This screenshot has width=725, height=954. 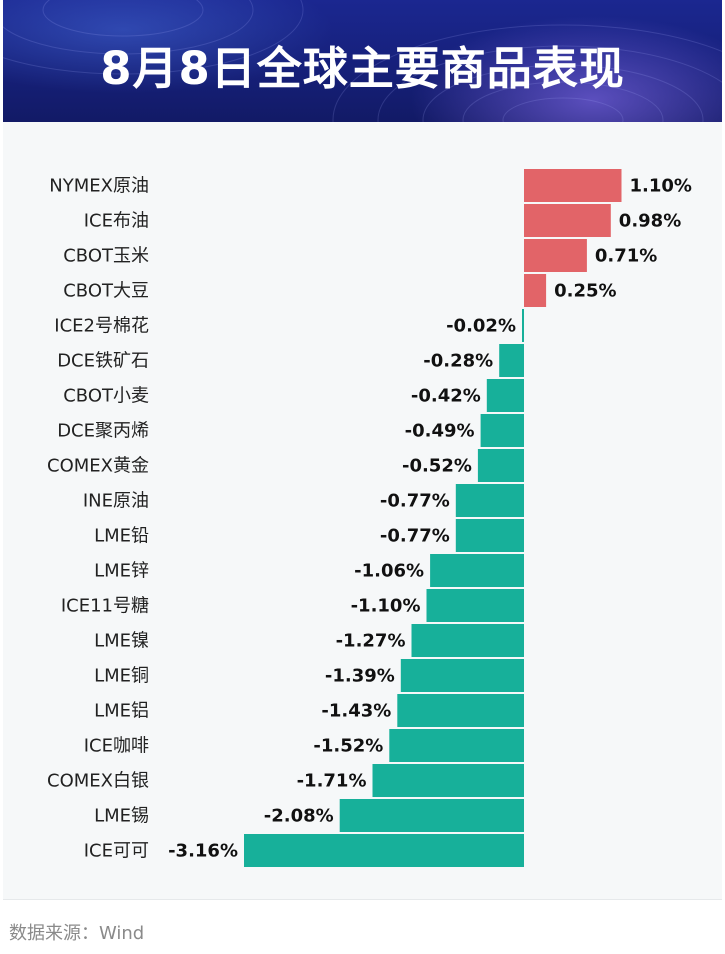 What do you see at coordinates (481, 326) in the screenshot?
I see `value-label: -0.02%` at bounding box center [481, 326].